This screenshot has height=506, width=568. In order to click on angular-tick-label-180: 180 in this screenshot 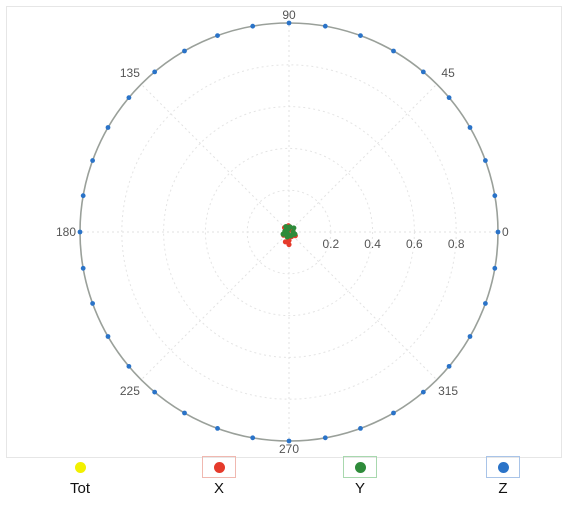, I will do `click(66, 232)`.